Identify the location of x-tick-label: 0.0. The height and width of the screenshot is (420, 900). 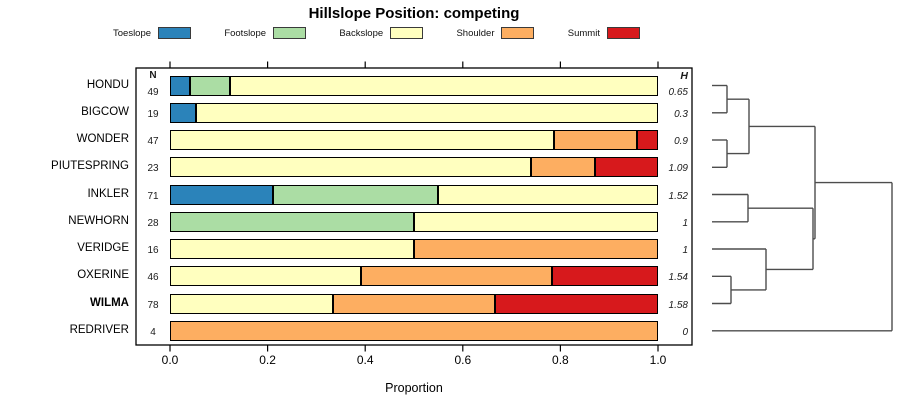
(170, 360).